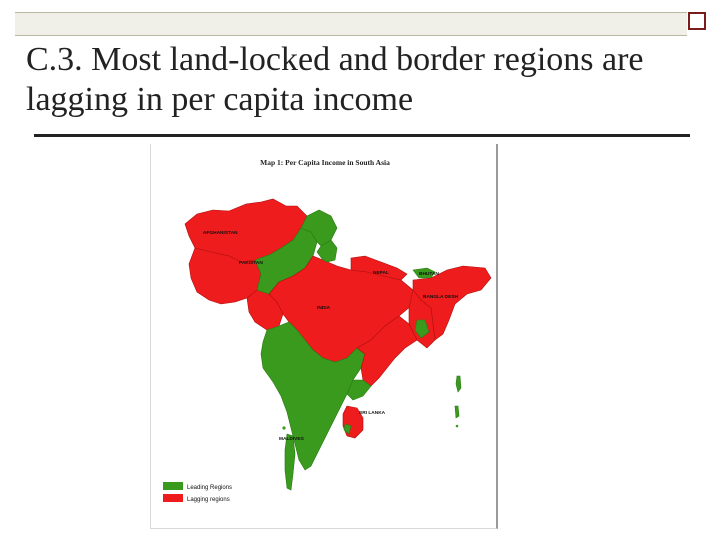  What do you see at coordinates (209, 488) in the screenshot?
I see `legend-label-leading: Leading Regions` at bounding box center [209, 488].